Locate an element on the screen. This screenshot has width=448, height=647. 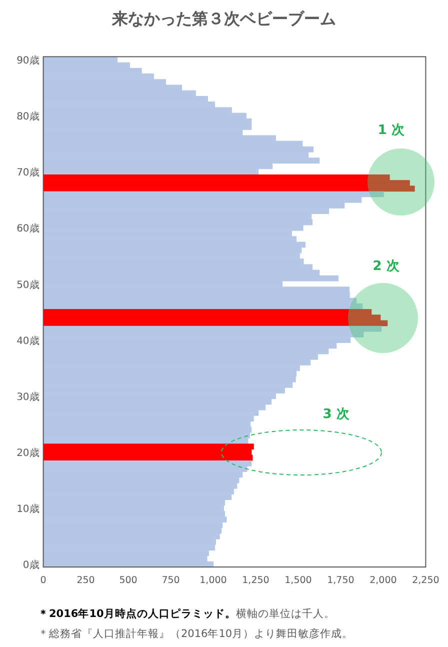
annotation: 3 次 is located at coordinates (336, 414).